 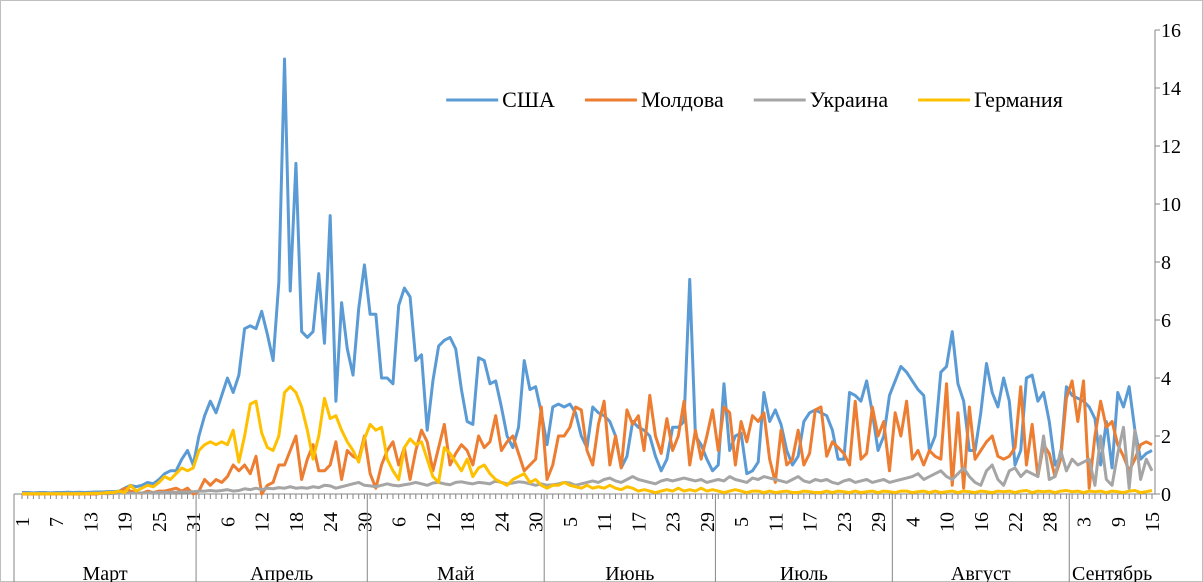 I want to click on x-tick-label: 16, so click(x=982, y=522).